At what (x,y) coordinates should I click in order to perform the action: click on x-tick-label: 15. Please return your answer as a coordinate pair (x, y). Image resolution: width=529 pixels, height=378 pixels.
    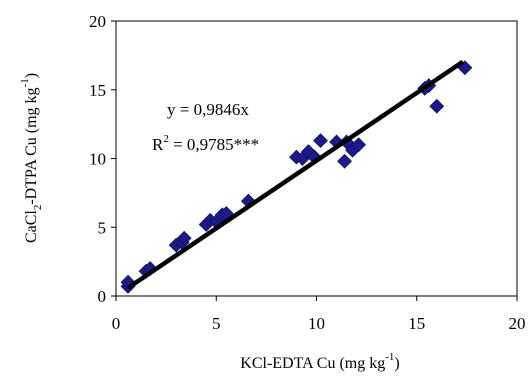
    Looking at the image, I should click on (416, 323).